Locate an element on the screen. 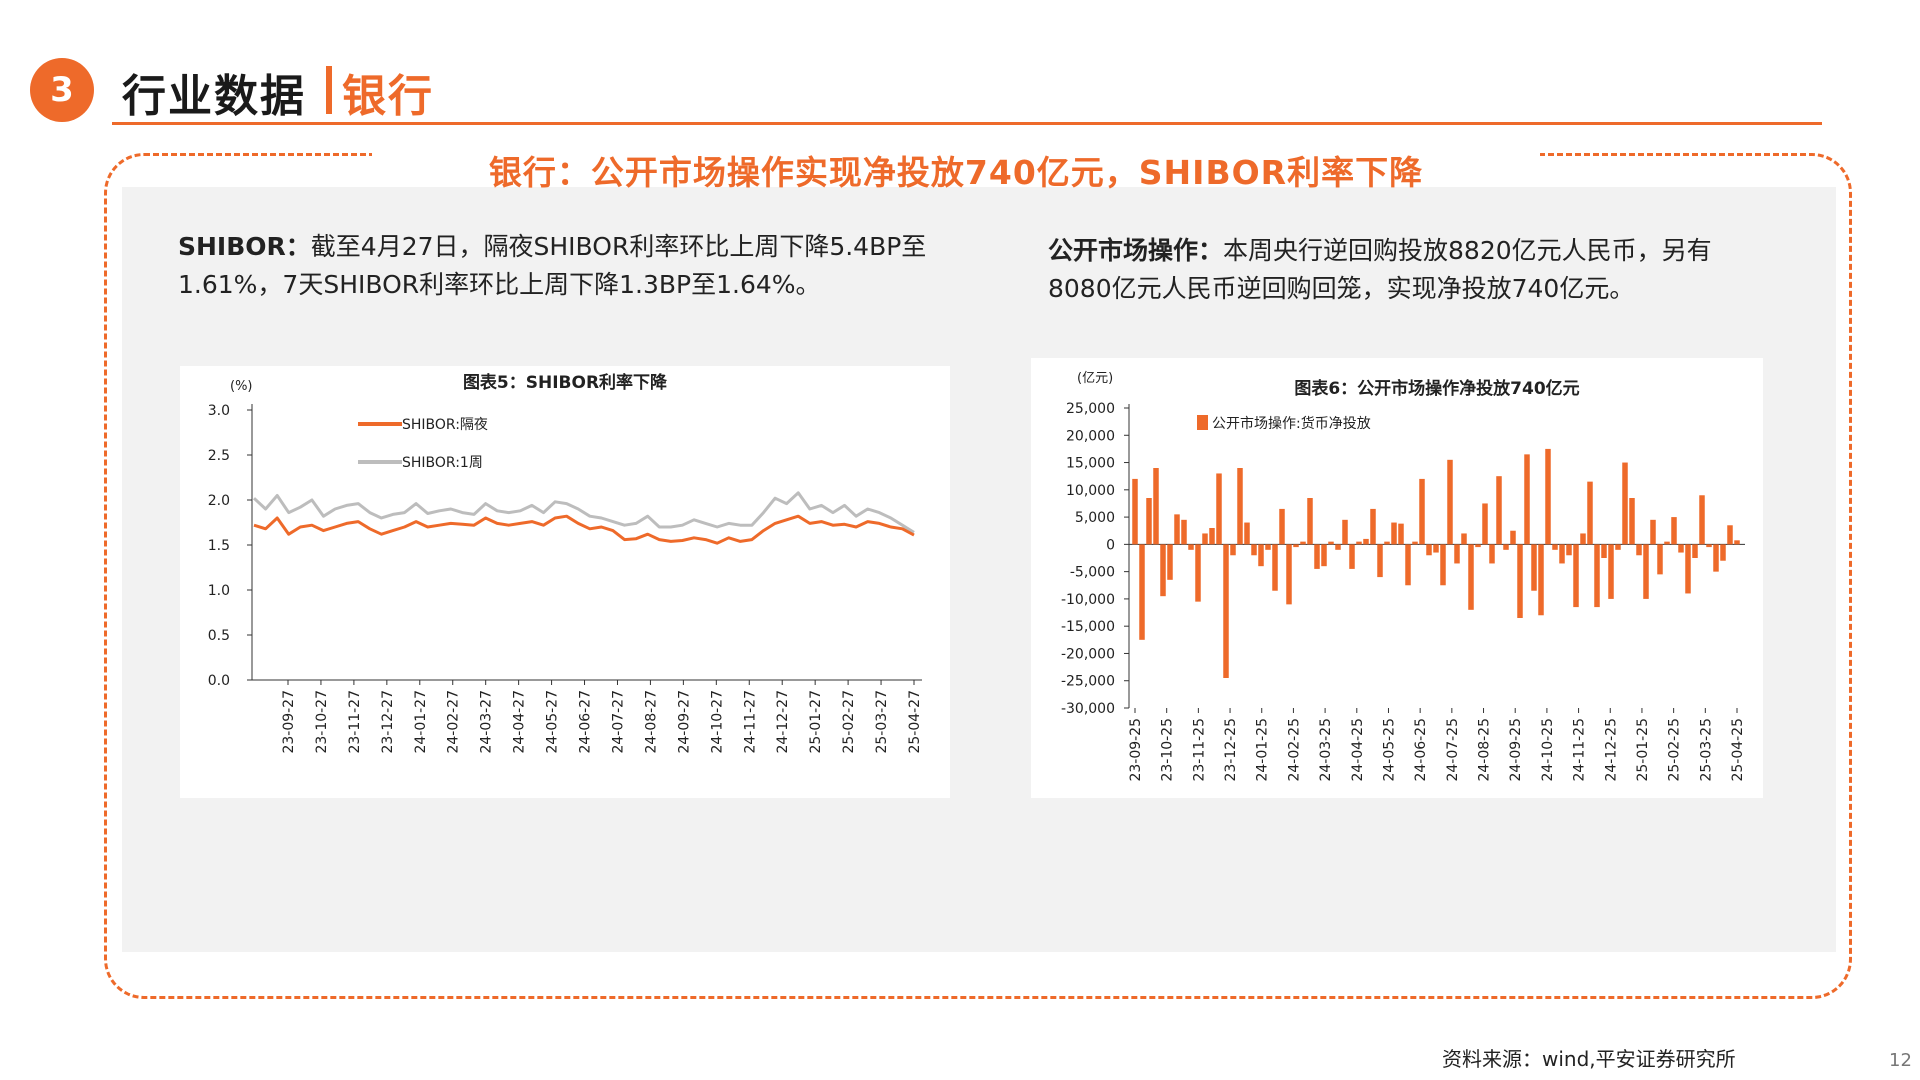 The height and width of the screenshot is (1080, 1920). y-tick-label: -25,000 is located at coordinates (1088, 682).